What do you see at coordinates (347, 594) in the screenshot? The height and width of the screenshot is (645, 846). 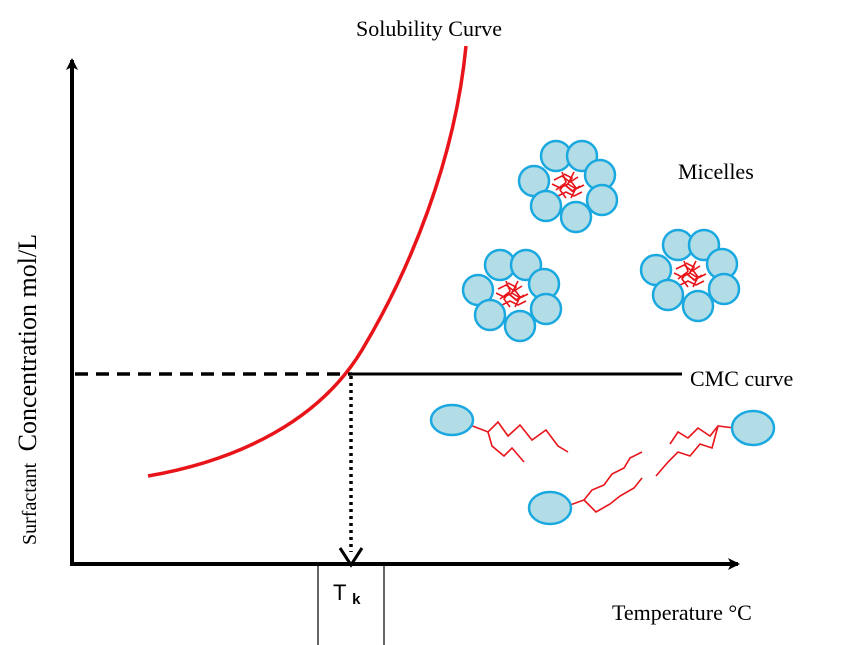 I see `krafft-temperature-label: T k` at bounding box center [347, 594].